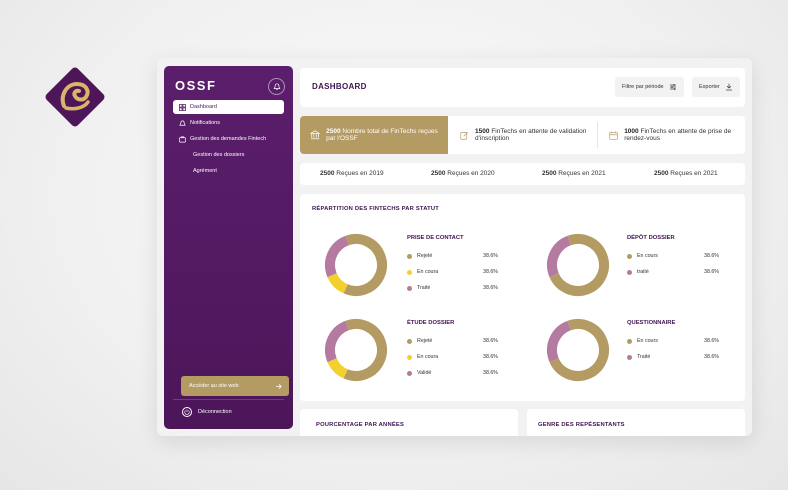 Image resolution: width=788 pixels, height=490 pixels. Describe the element at coordinates (205, 123) in the screenshot. I see `sidebar-item-label: Notifications` at that location.